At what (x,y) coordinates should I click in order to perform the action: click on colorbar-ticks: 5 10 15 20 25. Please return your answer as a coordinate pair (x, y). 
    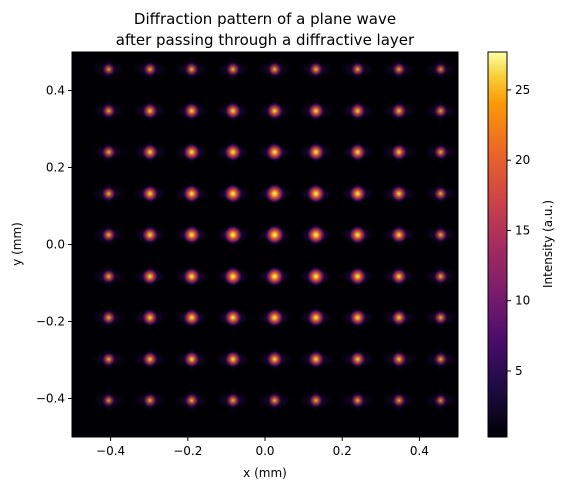
    Looking at the image, I should click on (518, 230).